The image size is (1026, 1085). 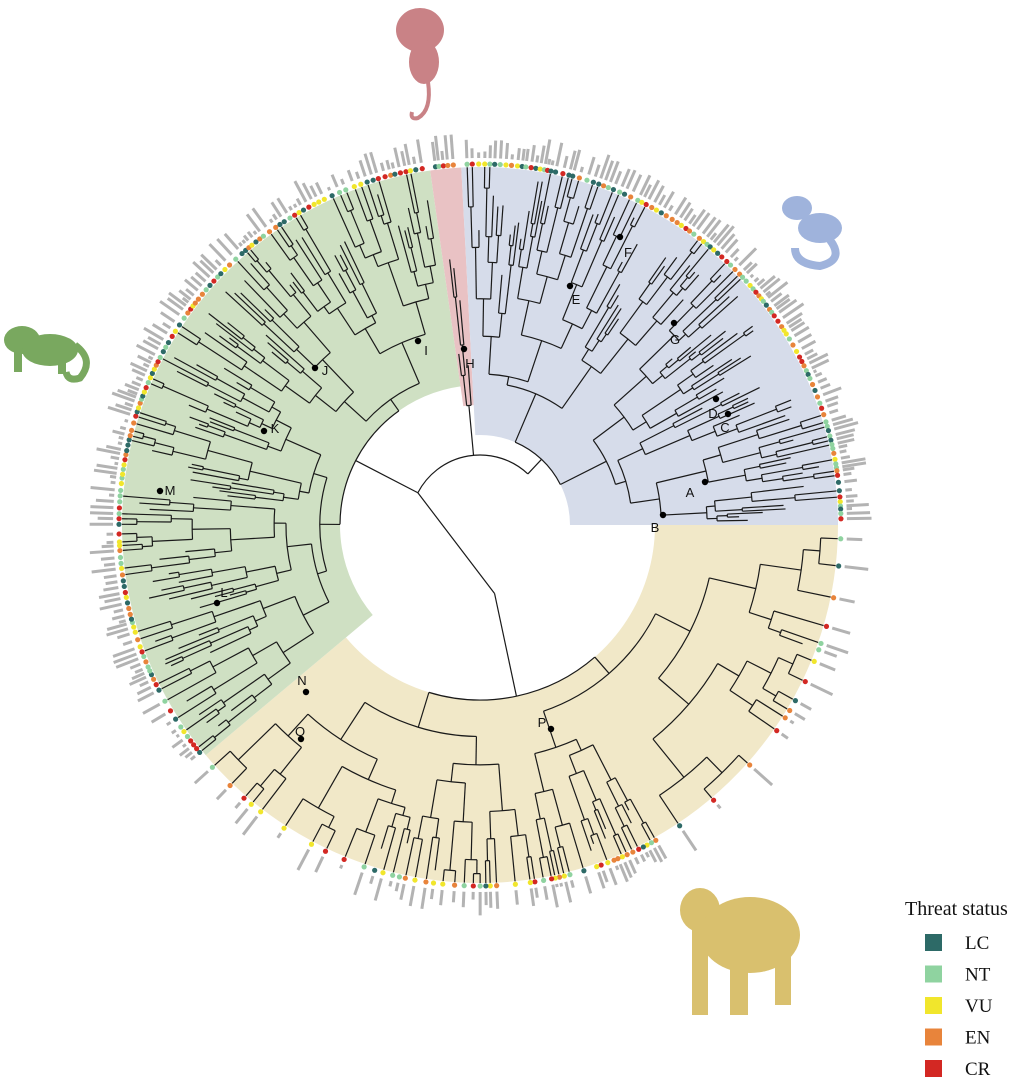 What do you see at coordinates (570, 286) in the screenshot?
I see `node-dot` at bounding box center [570, 286].